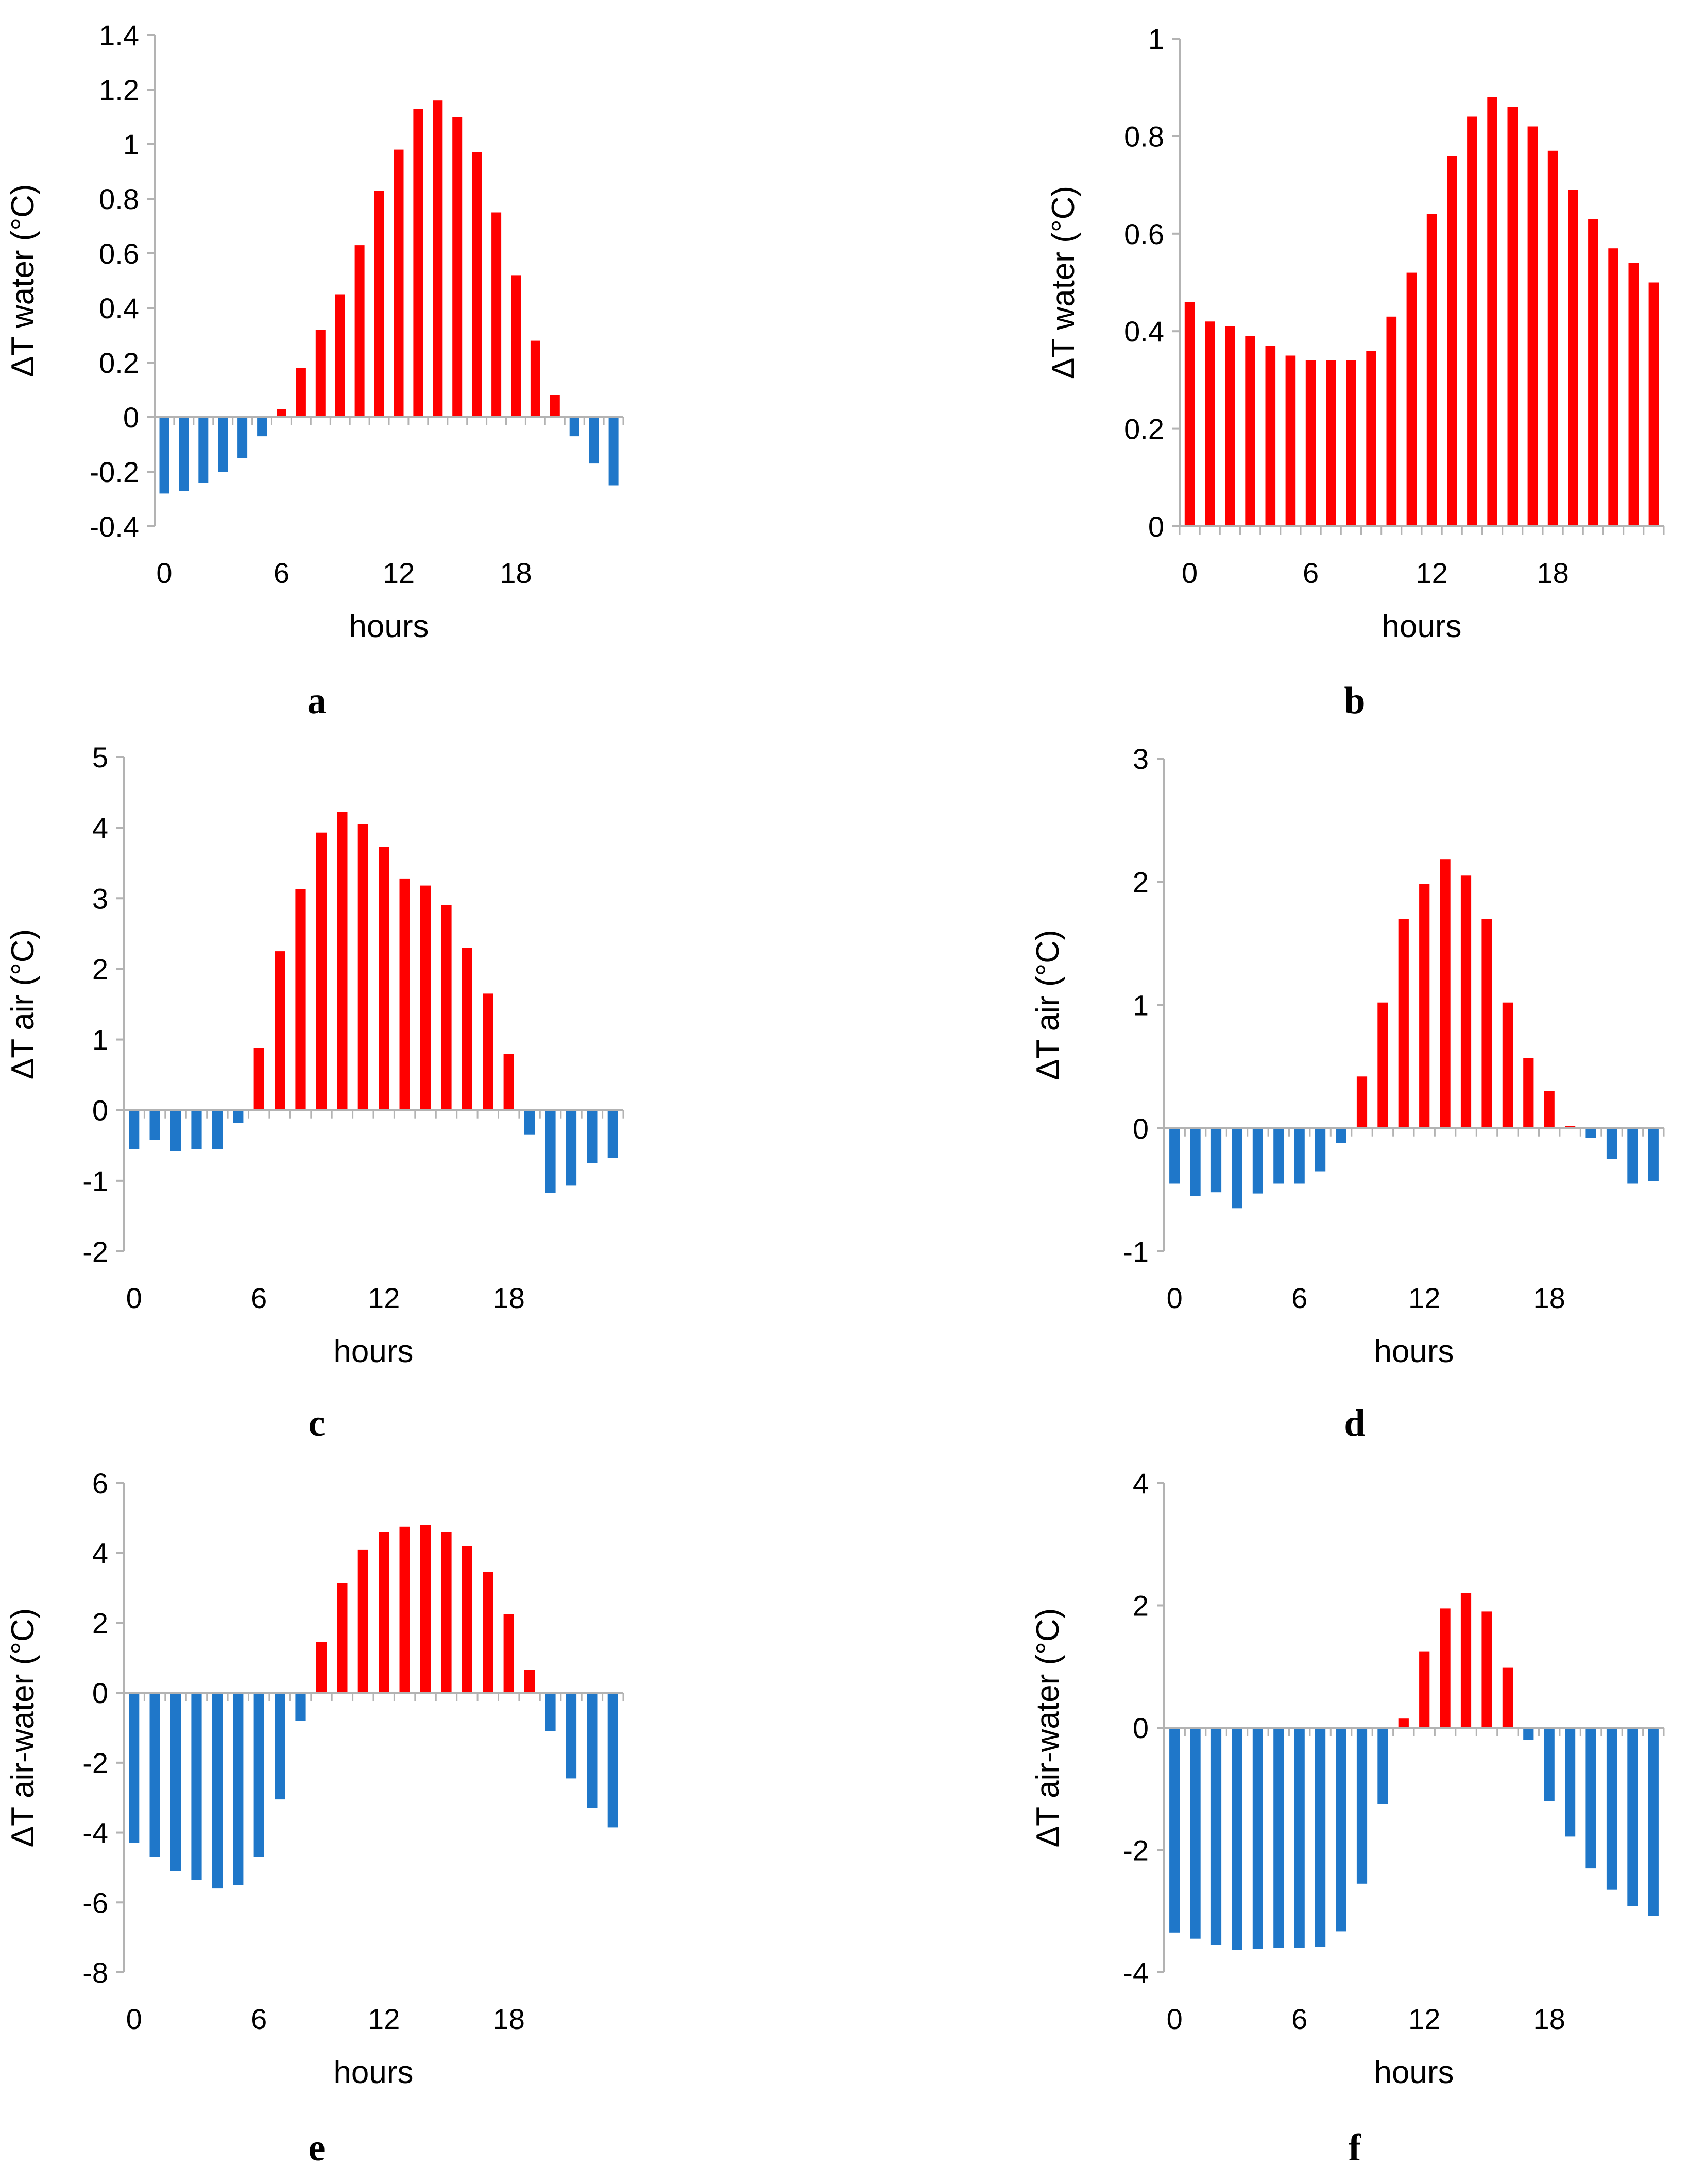 The image size is (1688, 2184). Describe the element at coordinates (119, 90) in the screenshot. I see `y-tick-label-a: 1.2` at that location.